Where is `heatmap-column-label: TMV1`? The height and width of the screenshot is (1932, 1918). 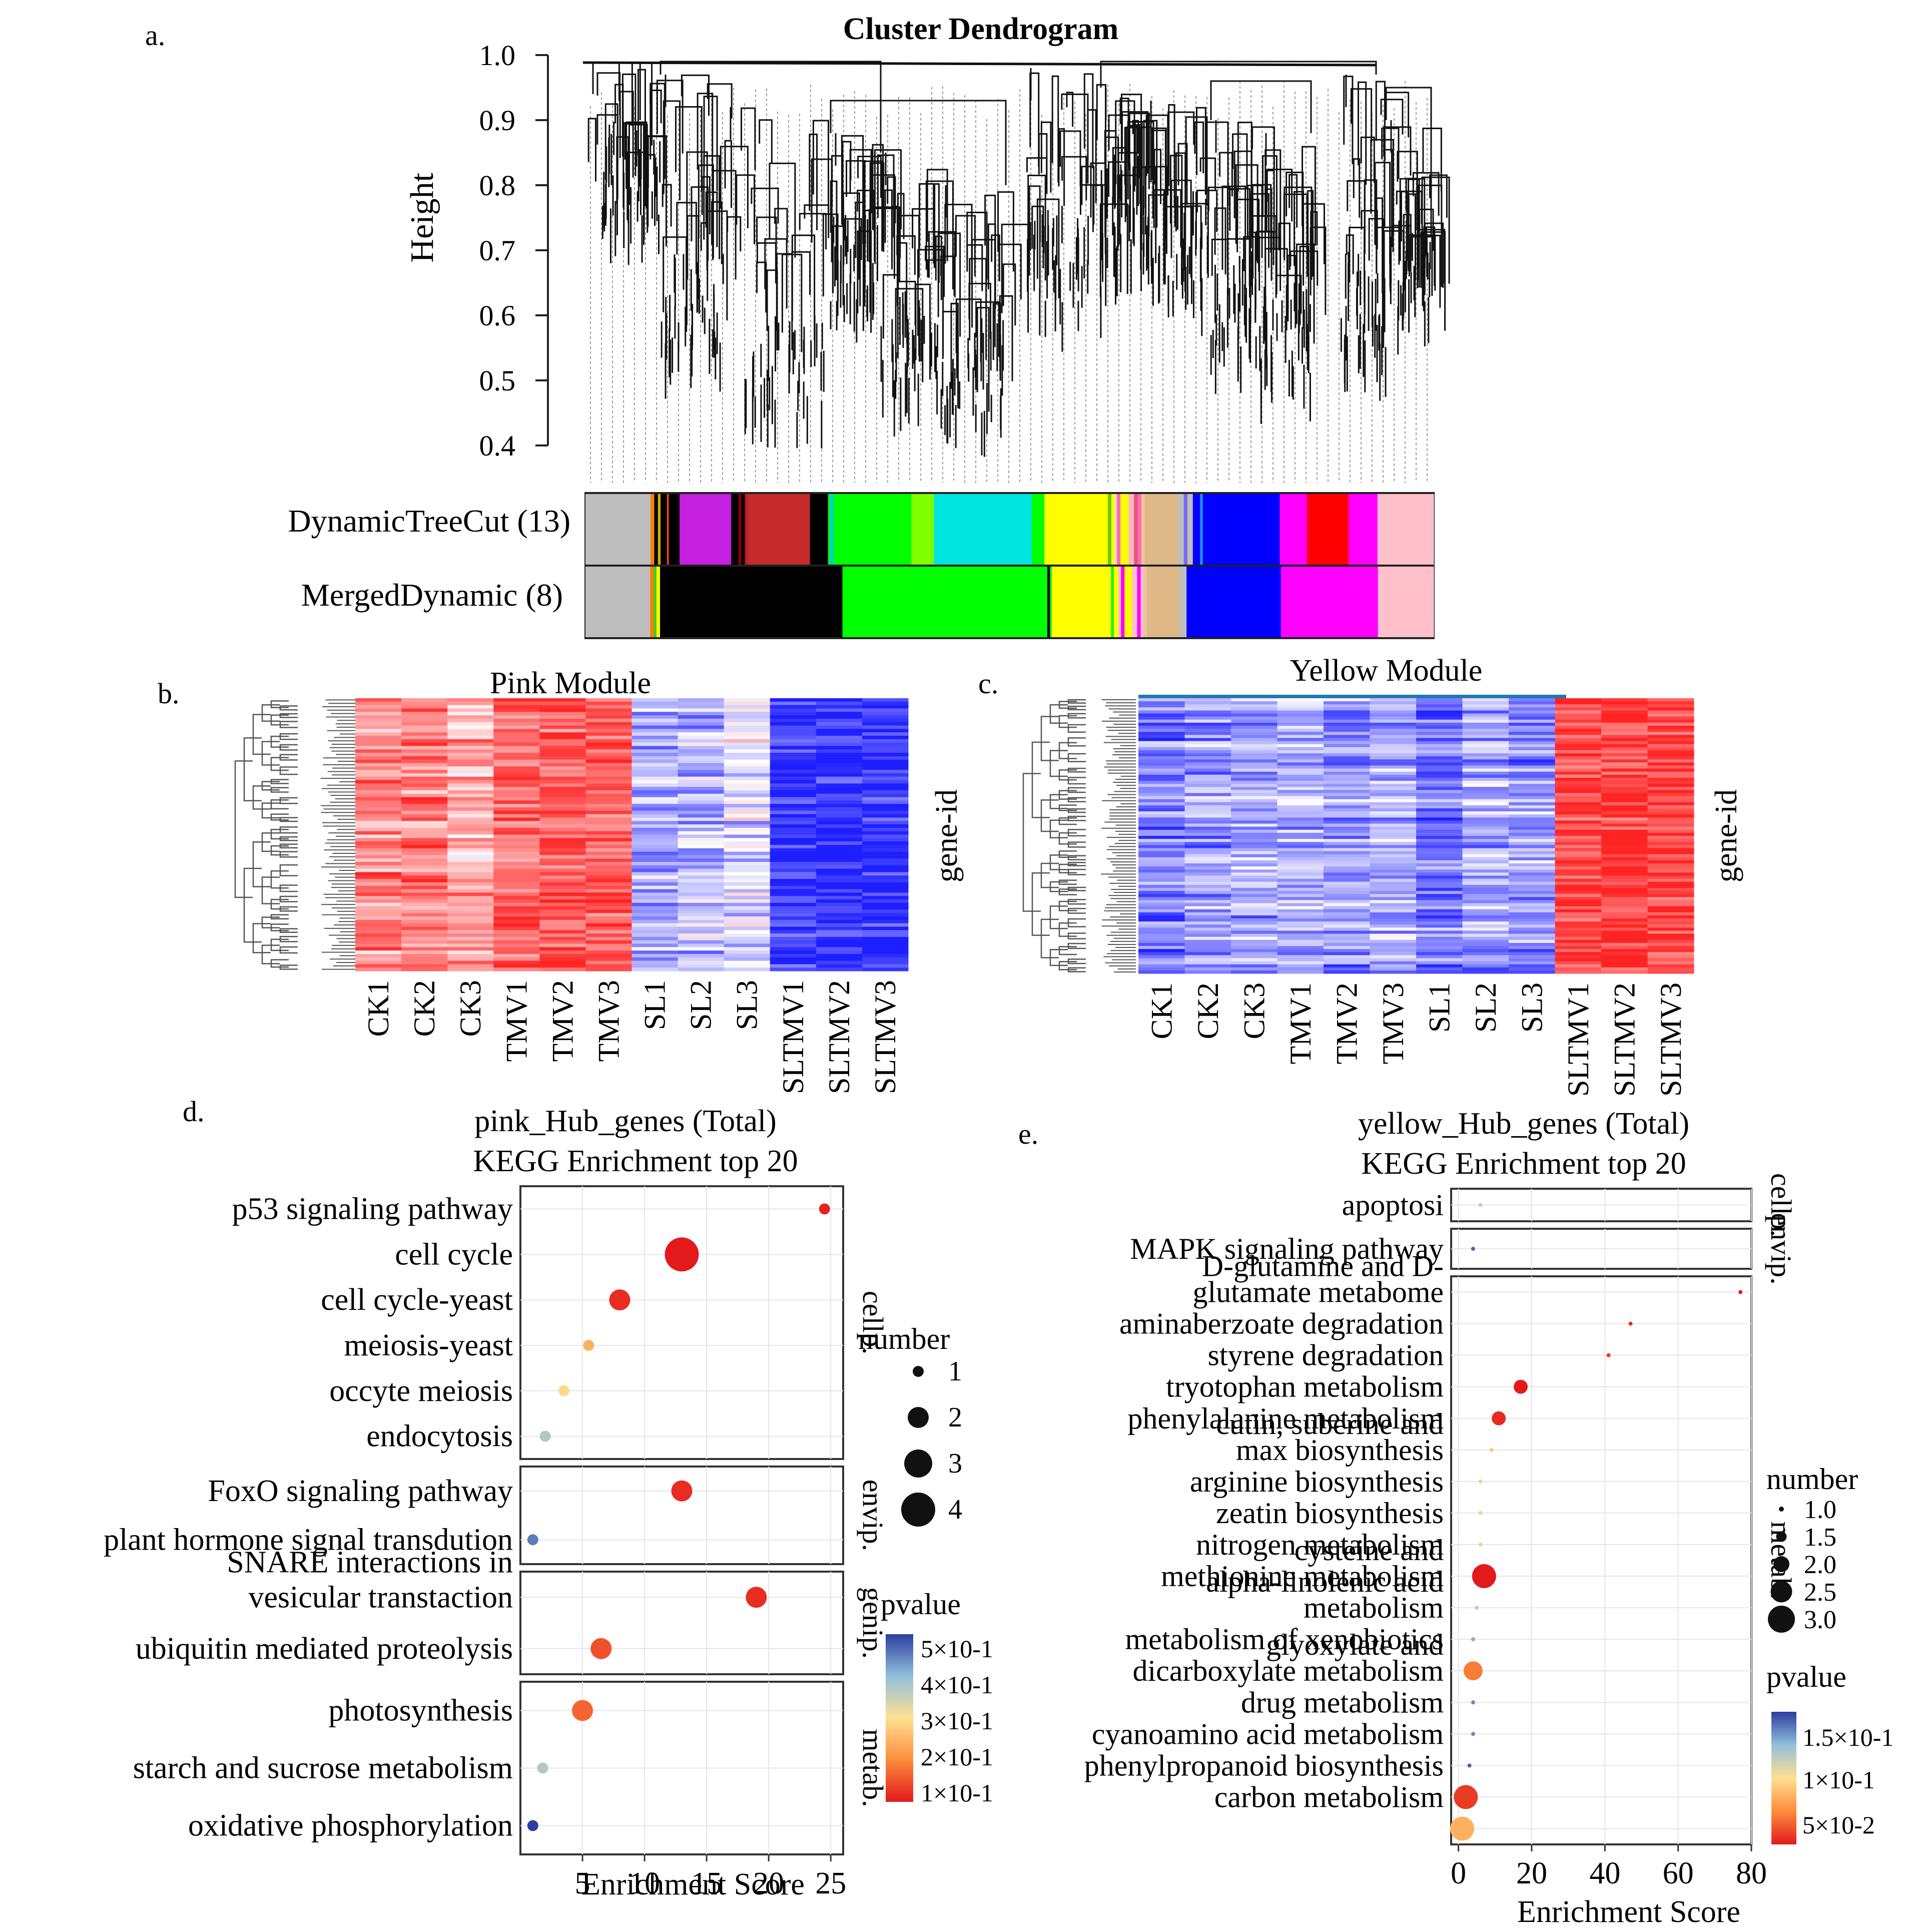
heatmap-column-label: TMV1 is located at coordinates (1300, 1023).